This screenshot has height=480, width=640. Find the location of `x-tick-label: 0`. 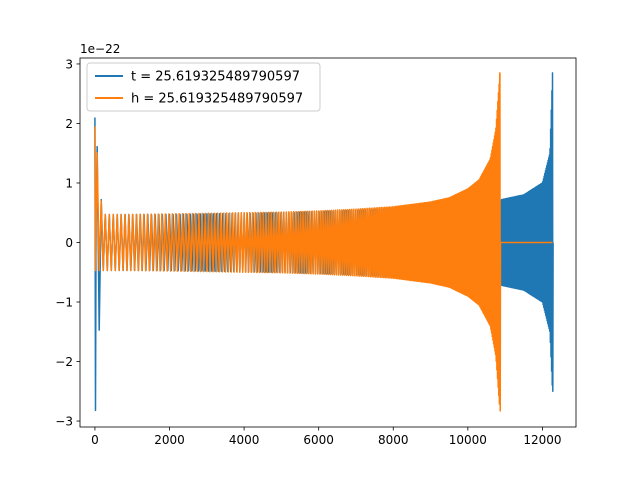

x-tick-label: 0 is located at coordinates (95, 440).